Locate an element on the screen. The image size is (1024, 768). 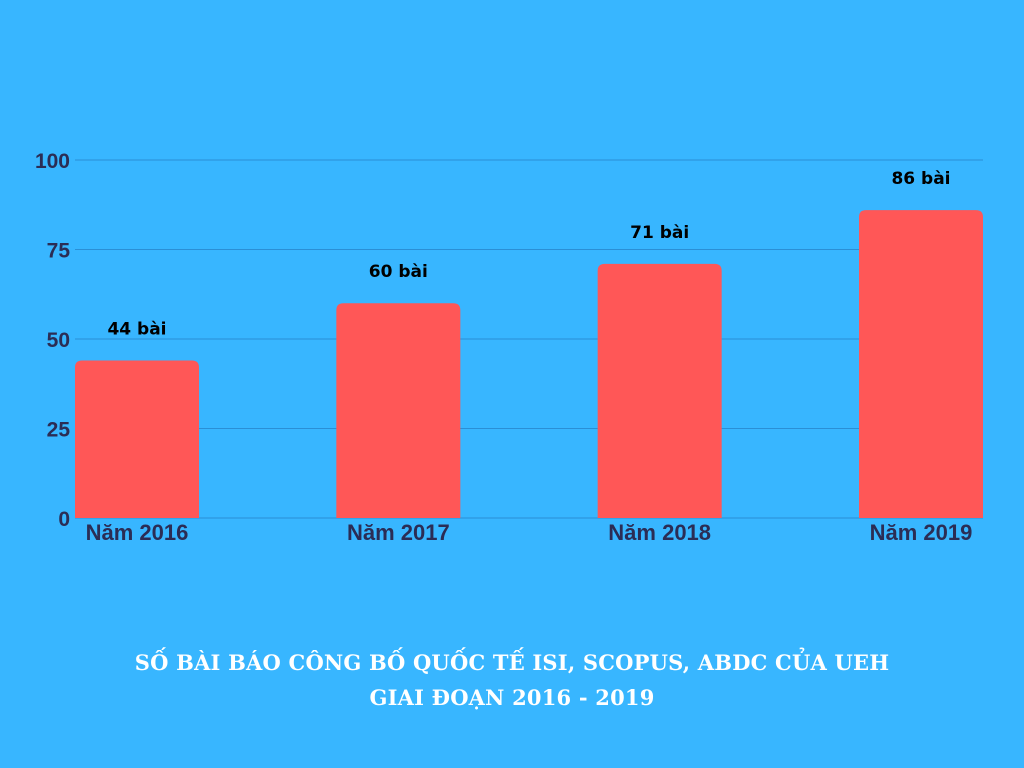
y-tick-label: 25 is located at coordinates (59, 430).